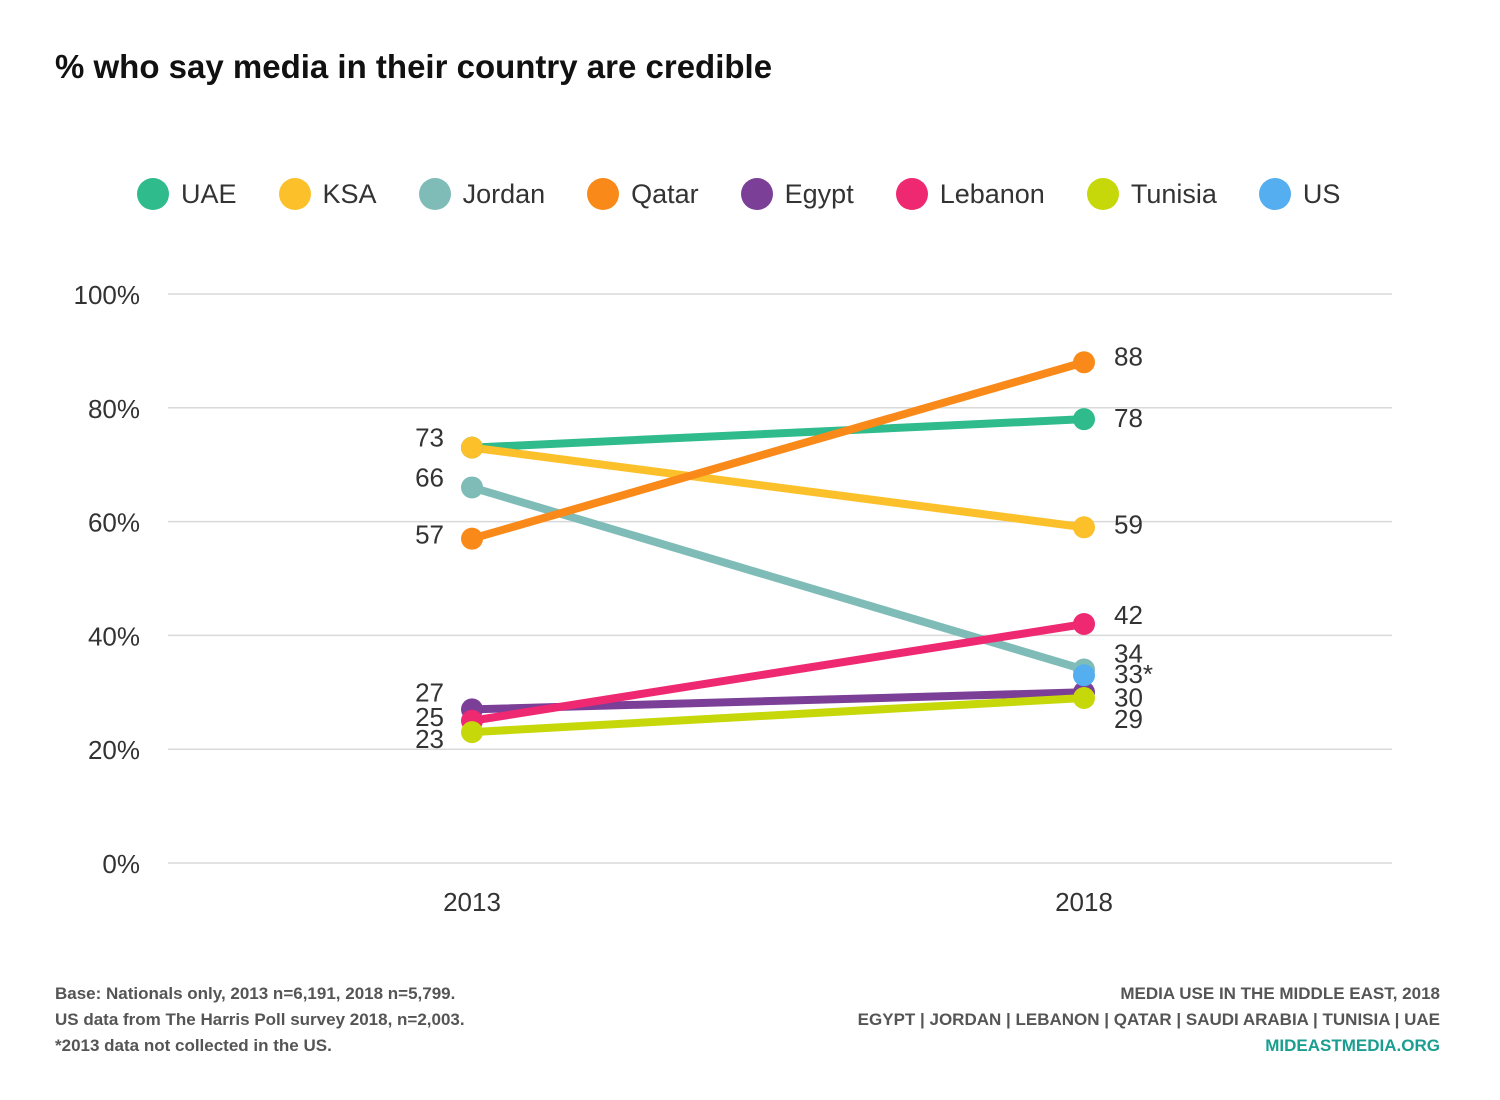 The image size is (1500, 1100). What do you see at coordinates (114, 636) in the screenshot?
I see `y-tick-label: 40%` at bounding box center [114, 636].